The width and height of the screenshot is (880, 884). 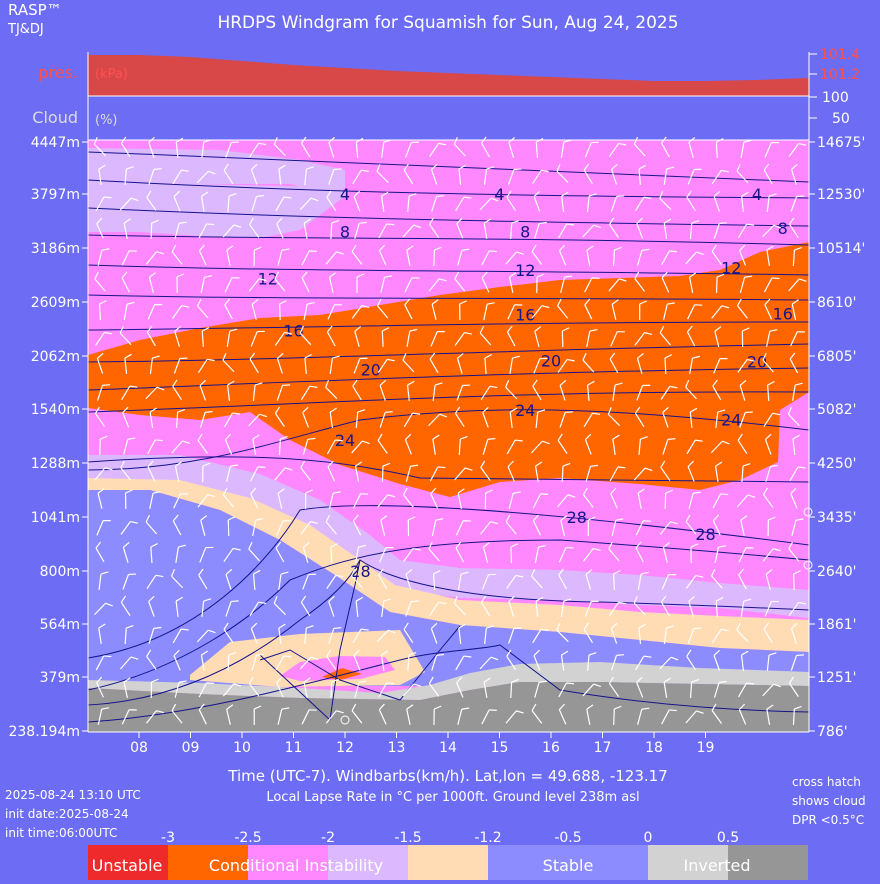 What do you see at coordinates (648, 838) in the screenshot?
I see `legend-tick-label: 0` at bounding box center [648, 838].